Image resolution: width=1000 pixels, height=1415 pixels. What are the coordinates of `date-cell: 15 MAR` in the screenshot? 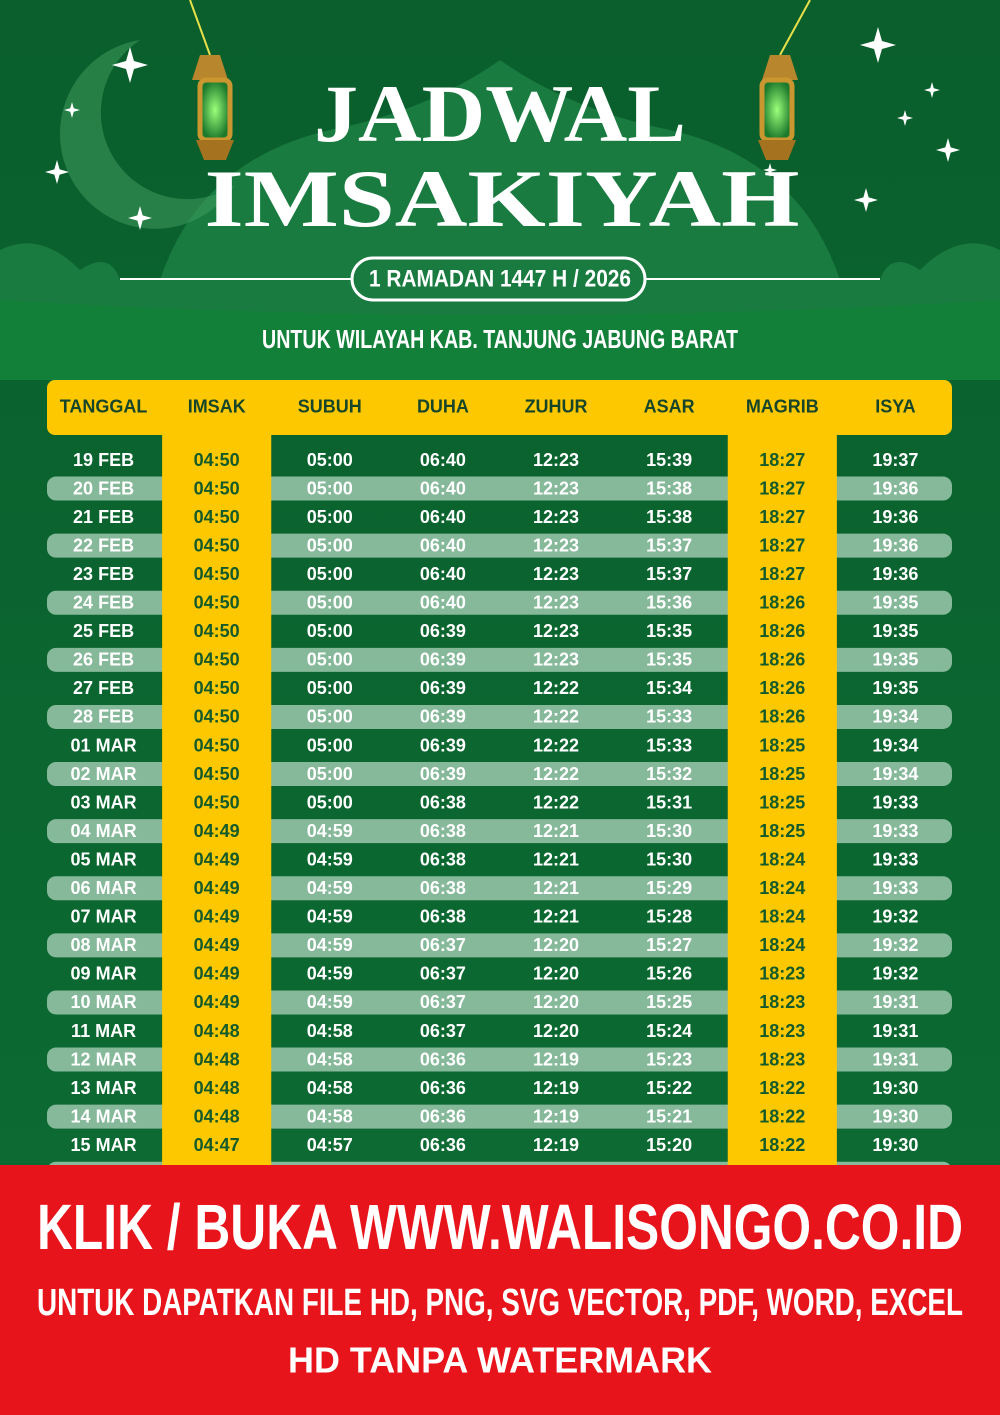 It's located at (104, 1145).